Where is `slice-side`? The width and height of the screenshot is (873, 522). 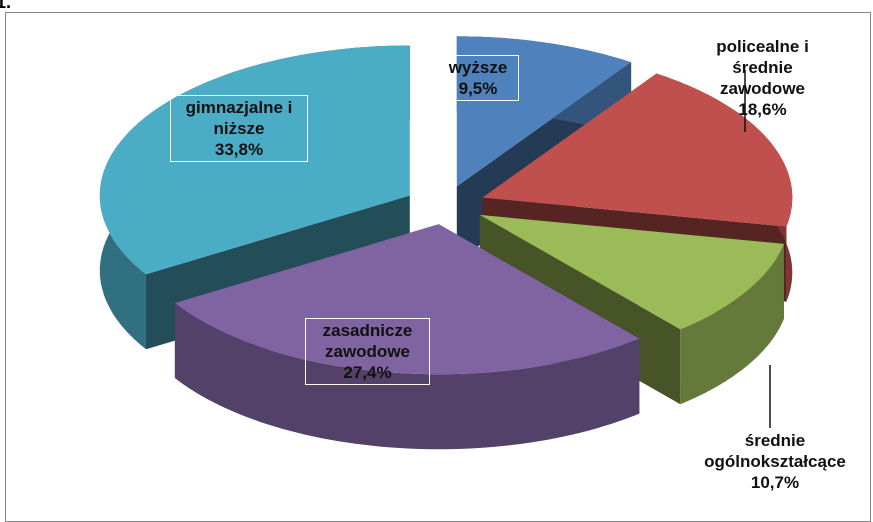
slice-side is located at coordinates (732, 324).